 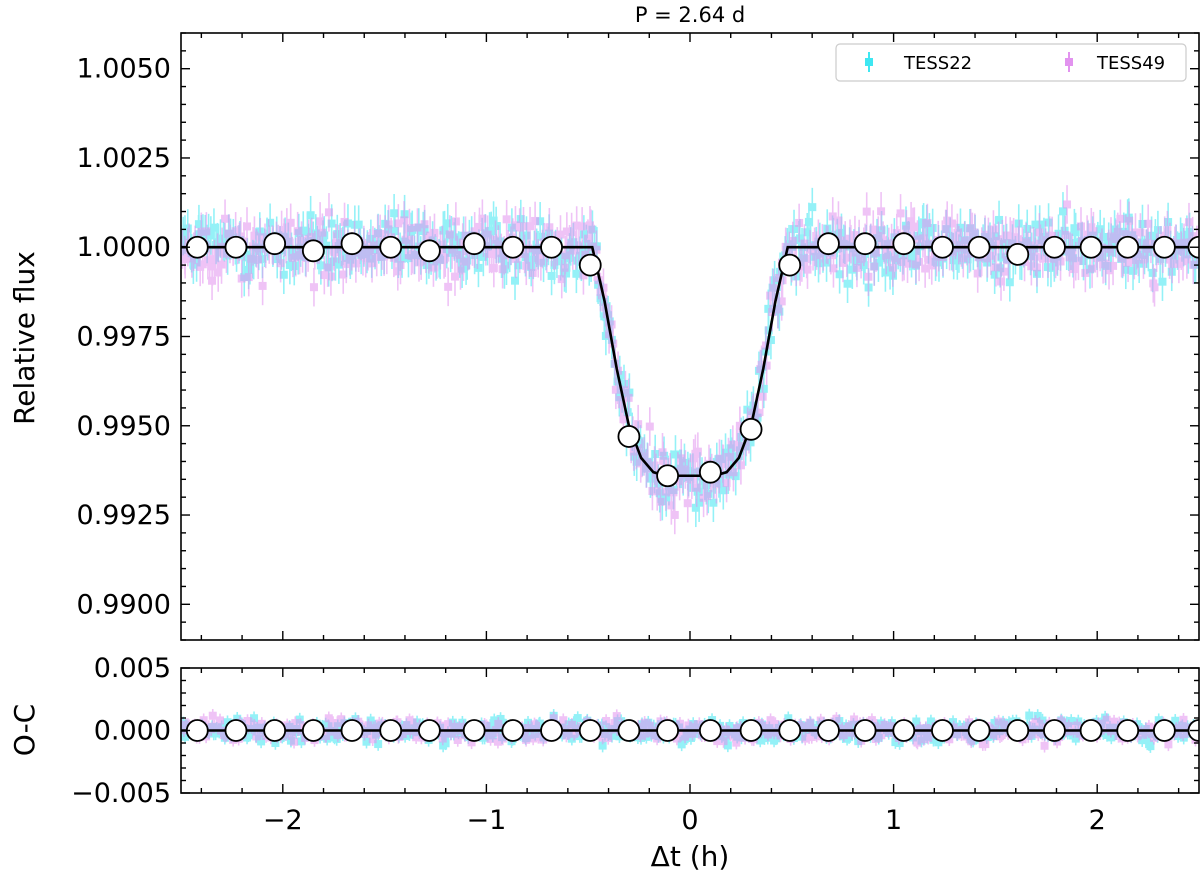 What do you see at coordinates (486, 820) in the screenshot?
I see `x-tick-label: −1` at bounding box center [486, 820].